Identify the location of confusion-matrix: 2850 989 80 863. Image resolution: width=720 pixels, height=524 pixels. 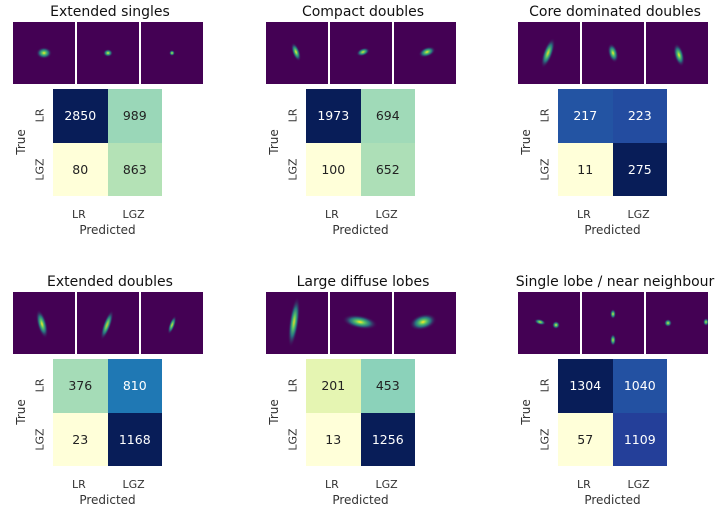
(107, 142).